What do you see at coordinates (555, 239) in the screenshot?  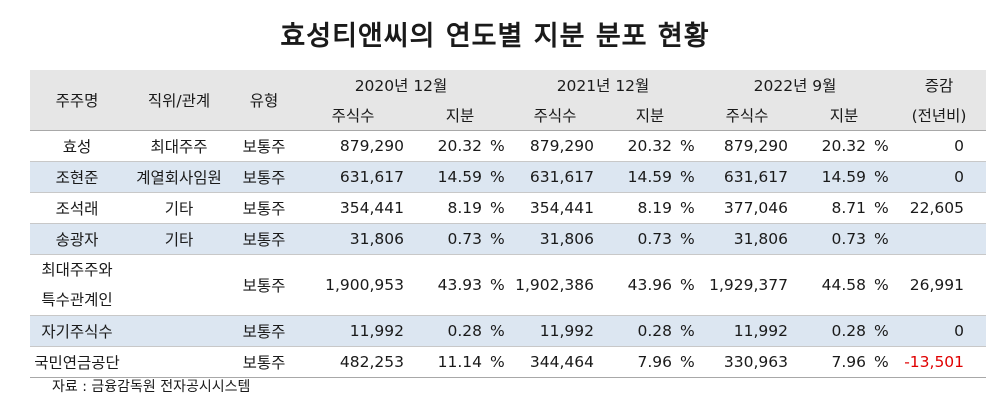 I see `shares-2021: 31,806` at bounding box center [555, 239].